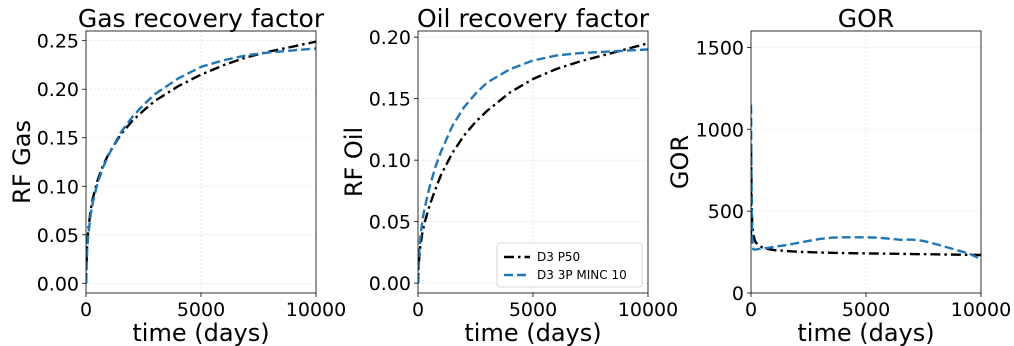 This screenshot has height=346, width=1014. Describe the element at coordinates (720, 48) in the screenshot. I see `y-tick-label: 1500` at that location.